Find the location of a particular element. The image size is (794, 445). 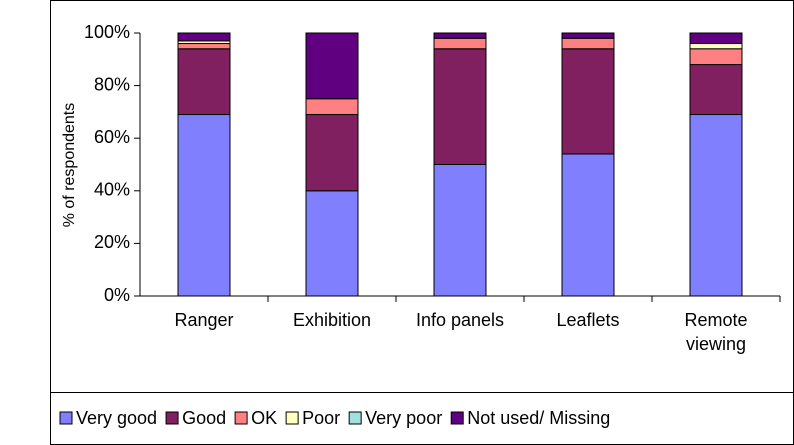

x-tick-label: Info panels is located at coordinates (460, 320).